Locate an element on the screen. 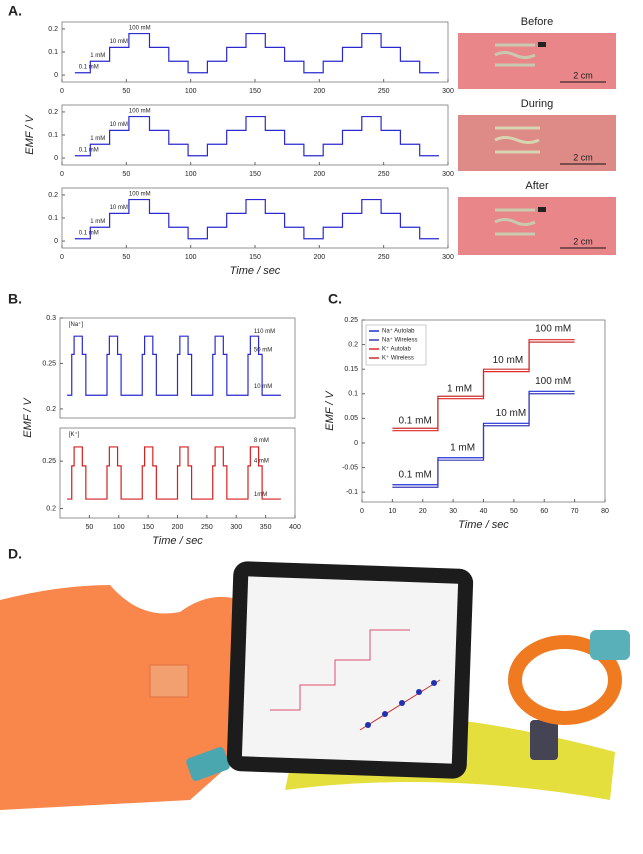 The height and width of the screenshot is (854, 643). y-tick-label: -0.05 is located at coordinates (350, 467).